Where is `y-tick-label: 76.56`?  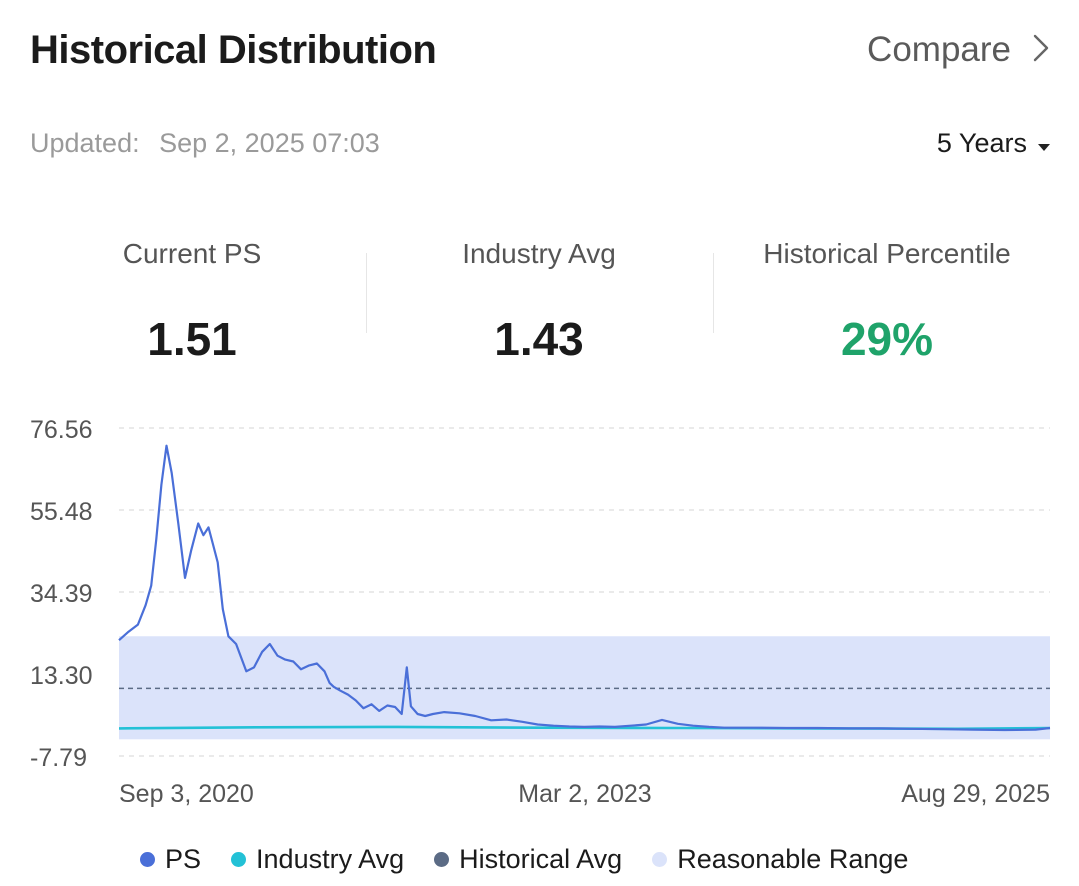 y-tick-label: 76.56 is located at coordinates (61, 430).